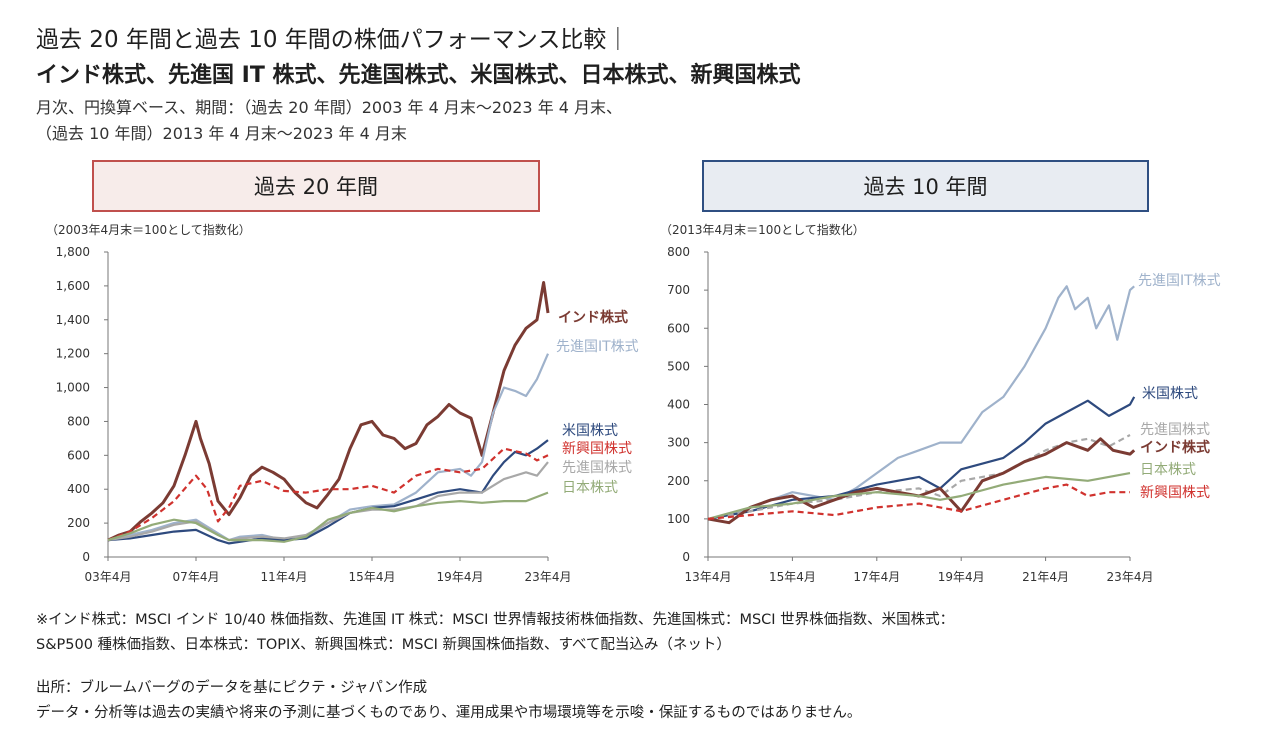 The height and width of the screenshot is (744, 1272). Describe the element at coordinates (221, 133) in the screenshot. I see `subtitle-line2: （過去 10 年間）2013 年 4 月末～2023 年 4 月末` at that location.